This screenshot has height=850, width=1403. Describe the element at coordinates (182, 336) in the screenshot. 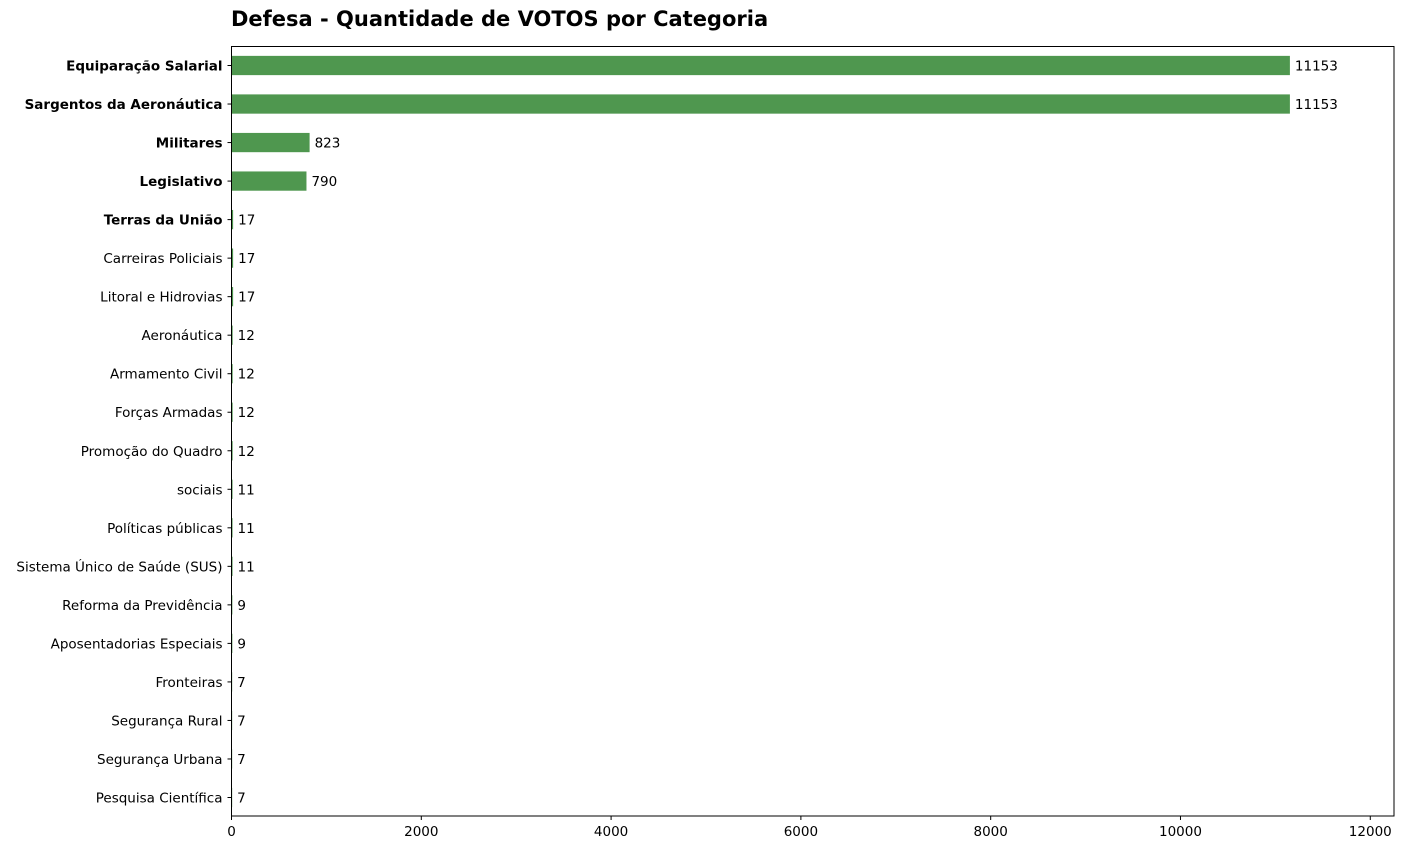

I see `category-label: Aeronáutica` at that location.